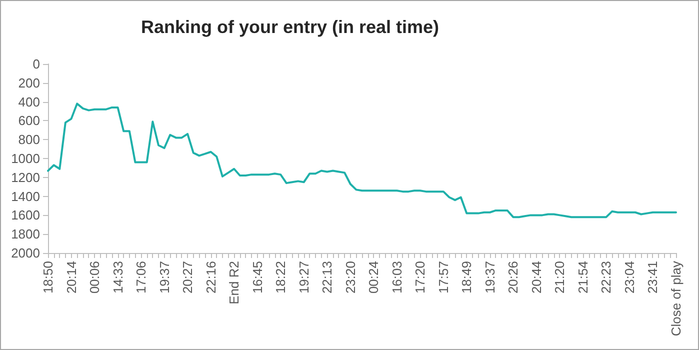 The image size is (699, 350). Describe the element at coordinates (25, 196) in the screenshot. I see `y-tick-label: 1400` at that location.